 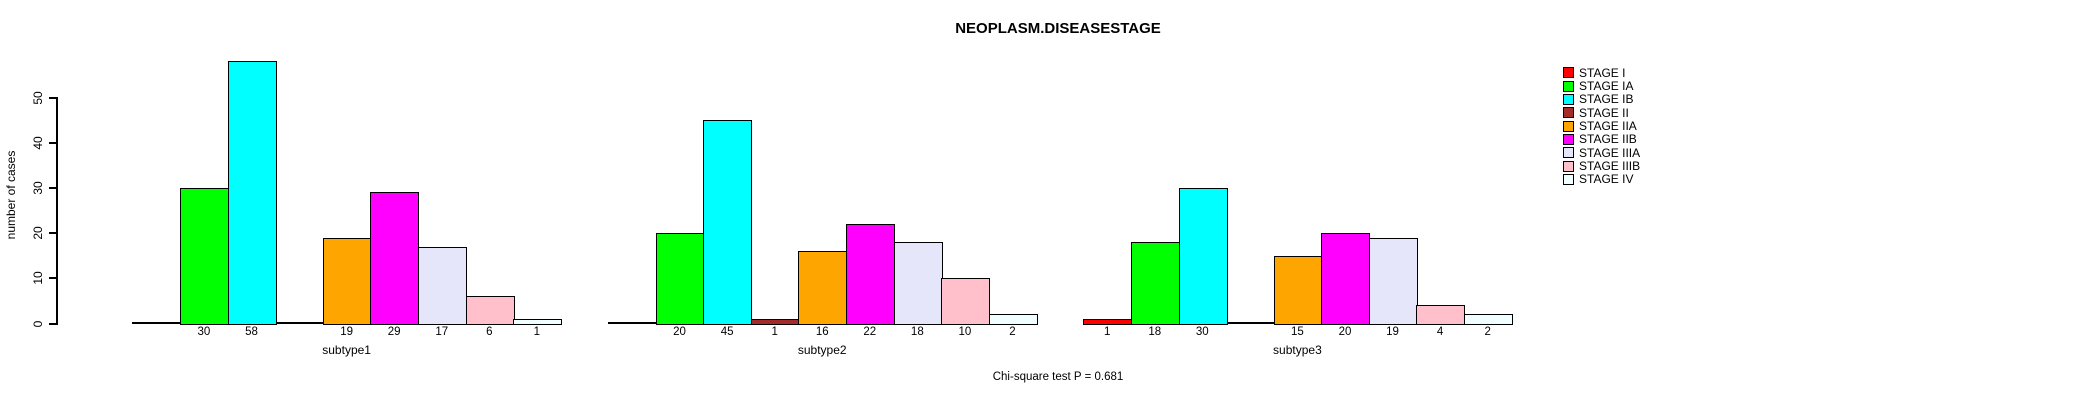 I want to click on bar-subtype1-stage-iib, so click(x=395, y=258).